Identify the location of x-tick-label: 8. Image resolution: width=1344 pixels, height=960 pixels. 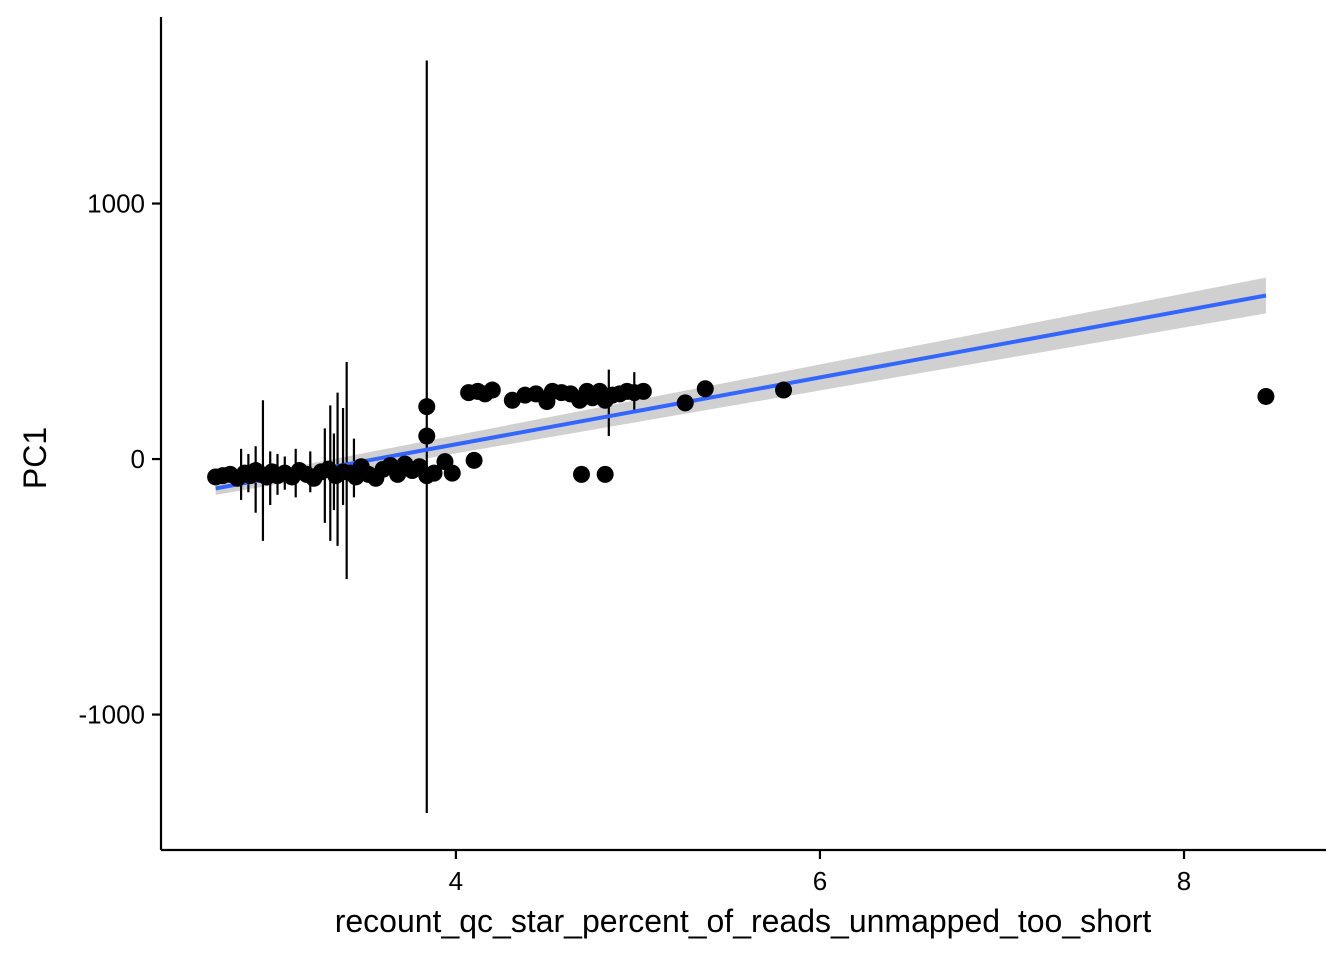
(1184, 881).